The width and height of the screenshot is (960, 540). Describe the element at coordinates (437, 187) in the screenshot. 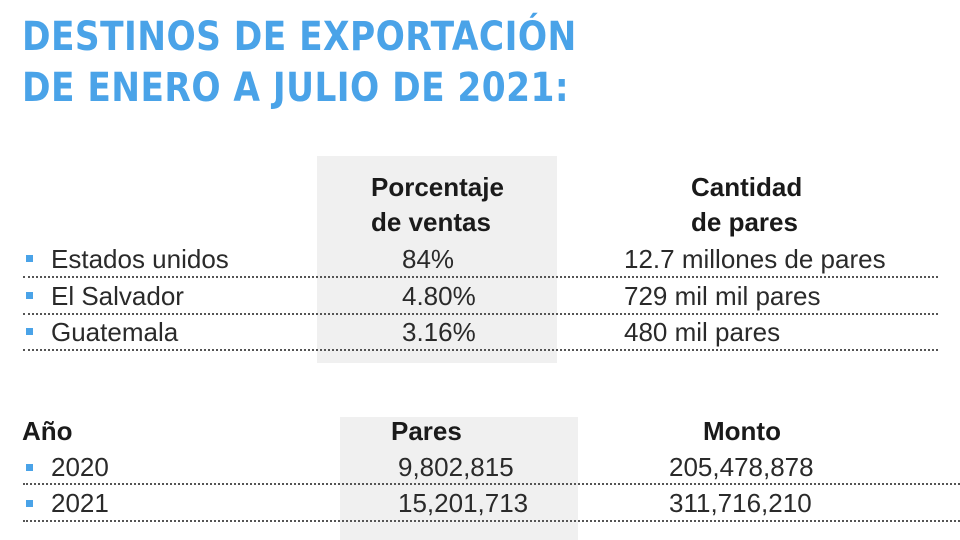

I see `header-percentage-line-1: Porcentaje` at that location.